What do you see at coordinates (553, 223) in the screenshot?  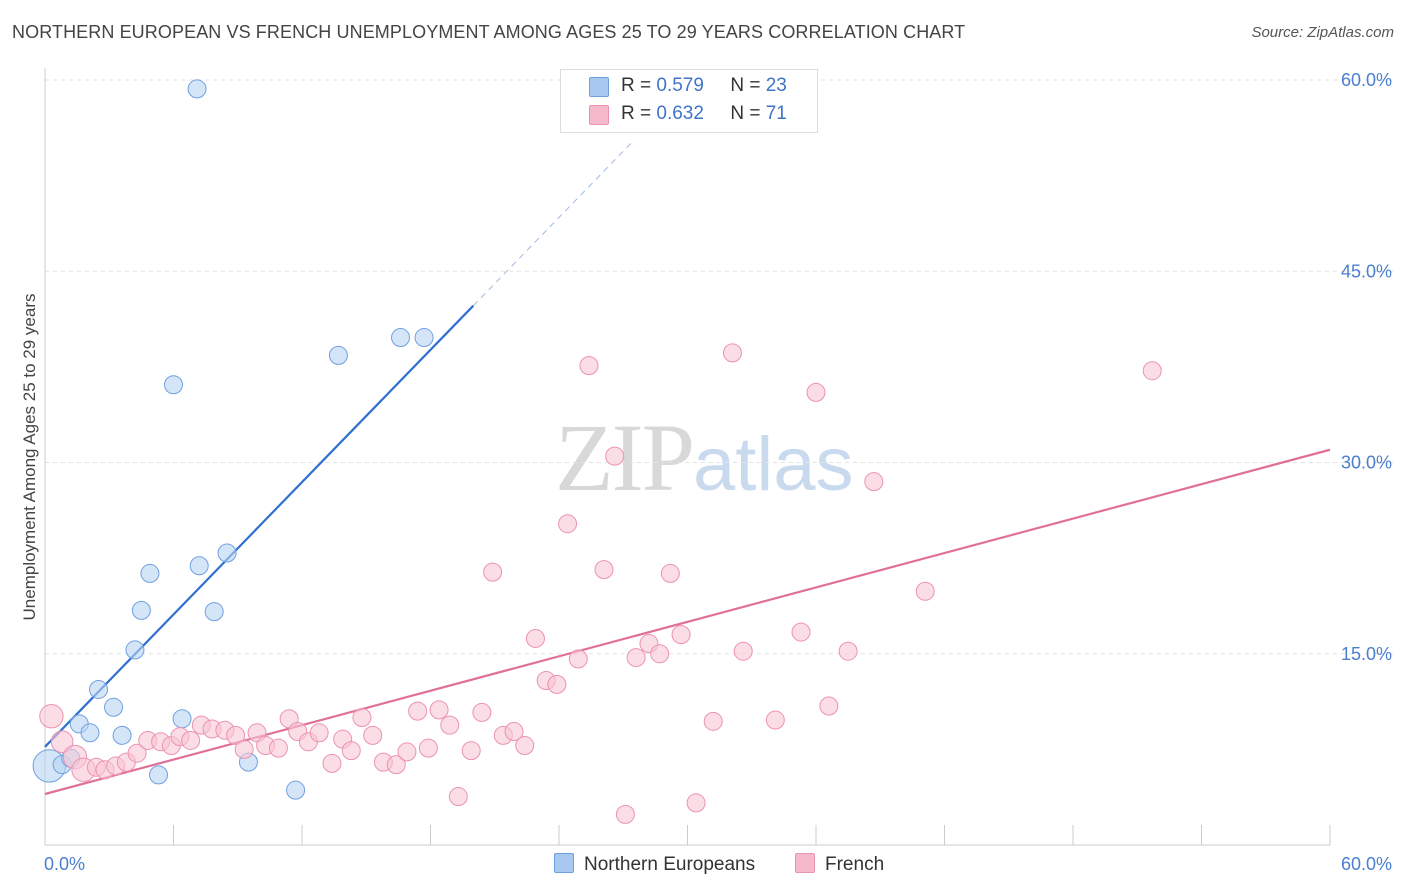 I see `trend-line-northern-europeans-extension` at bounding box center [553, 223].